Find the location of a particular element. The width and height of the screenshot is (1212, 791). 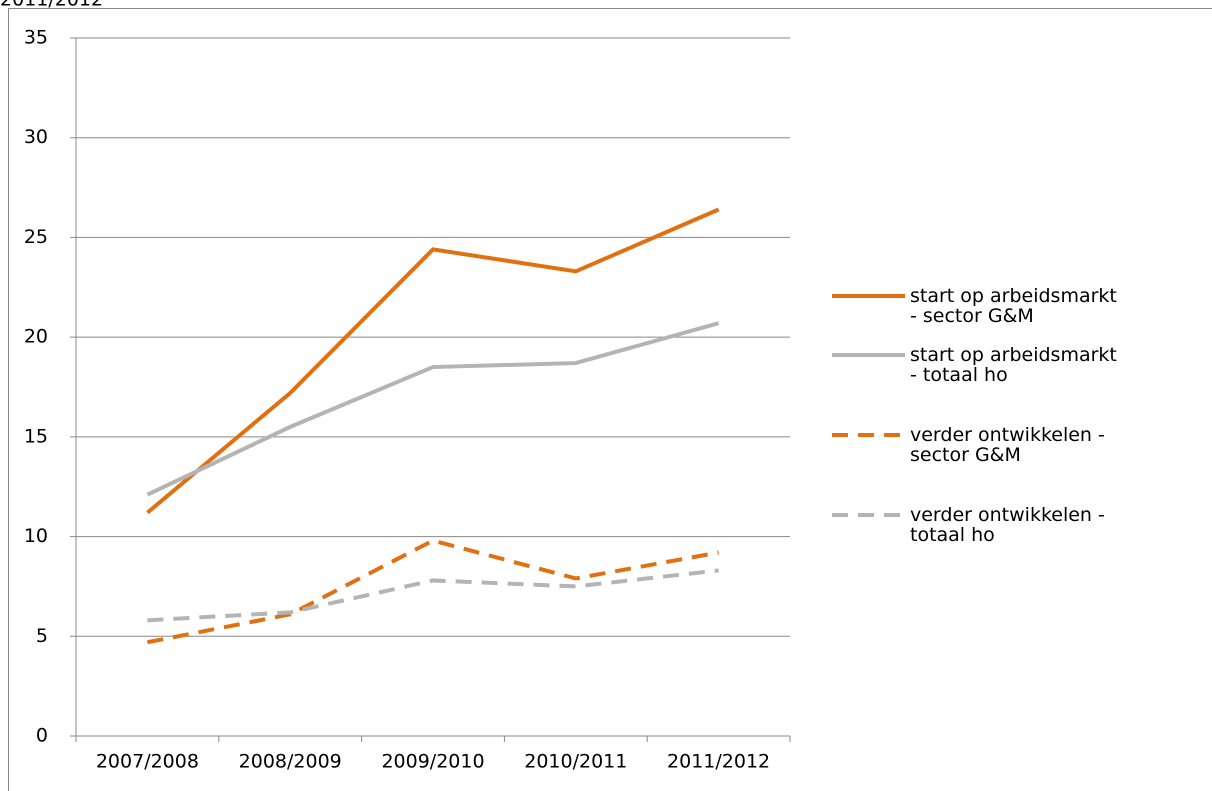

y-tick-label: 35 is located at coordinates (36, 38).